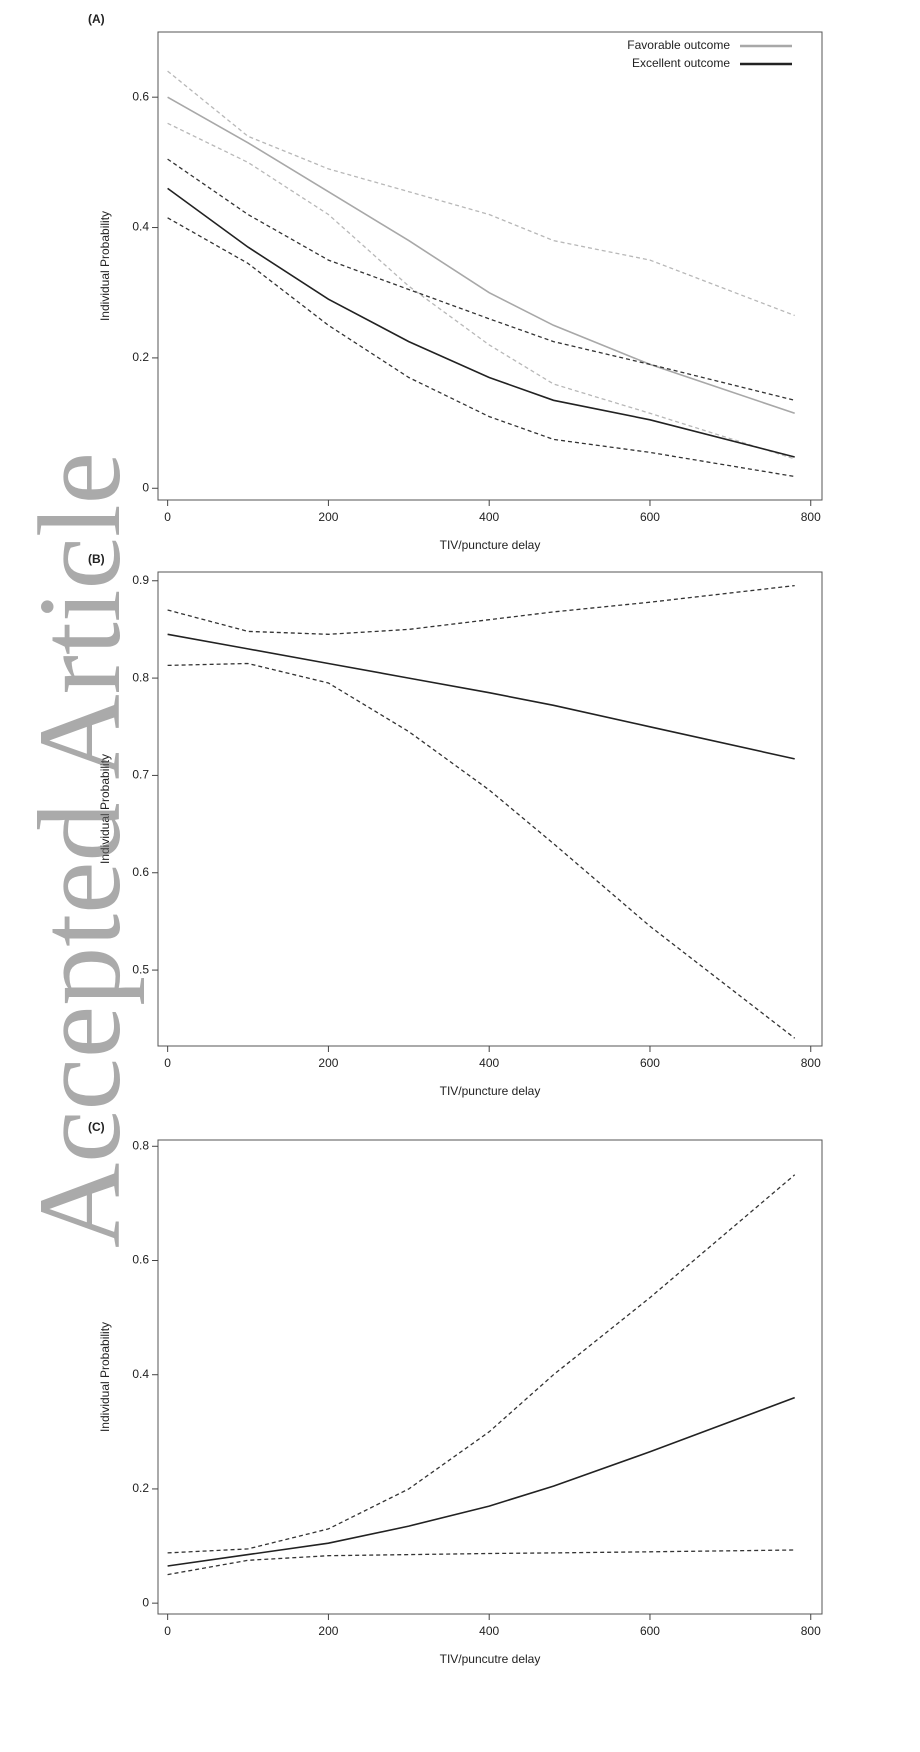 Image resolution: width=920 pixels, height=1752 pixels. What do you see at coordinates (79, 850) in the screenshot?
I see `watermark: Accepted Article` at bounding box center [79, 850].